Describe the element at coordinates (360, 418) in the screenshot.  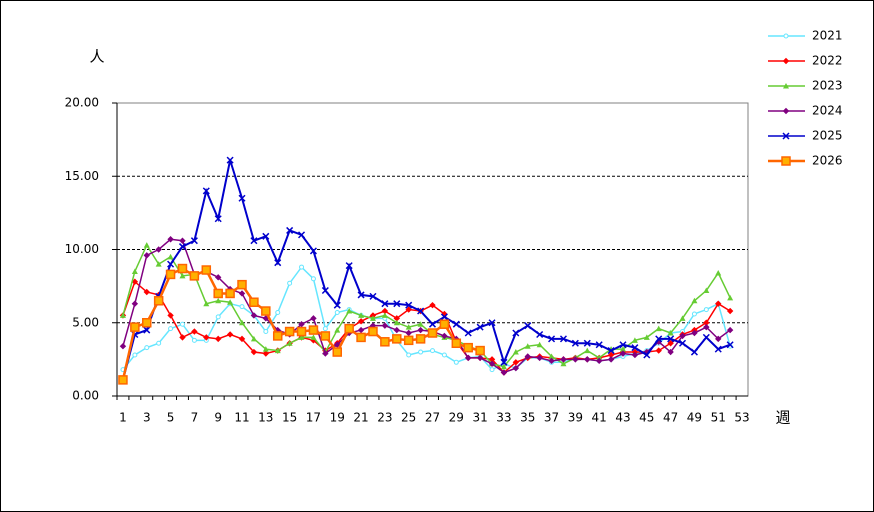
I see `x-tick-label: 21` at that location.